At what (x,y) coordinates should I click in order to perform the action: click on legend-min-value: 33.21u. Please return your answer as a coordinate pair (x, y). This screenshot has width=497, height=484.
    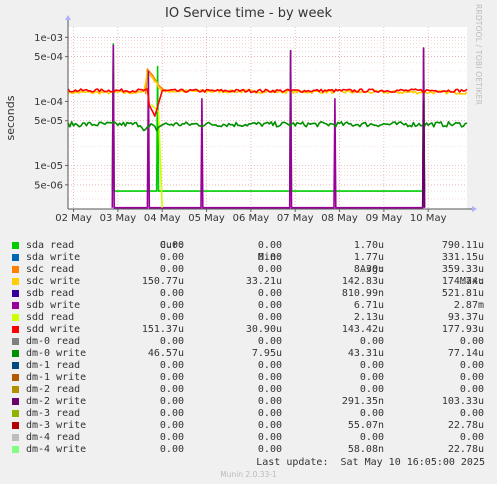
    Looking at the image, I should click on (263, 281).